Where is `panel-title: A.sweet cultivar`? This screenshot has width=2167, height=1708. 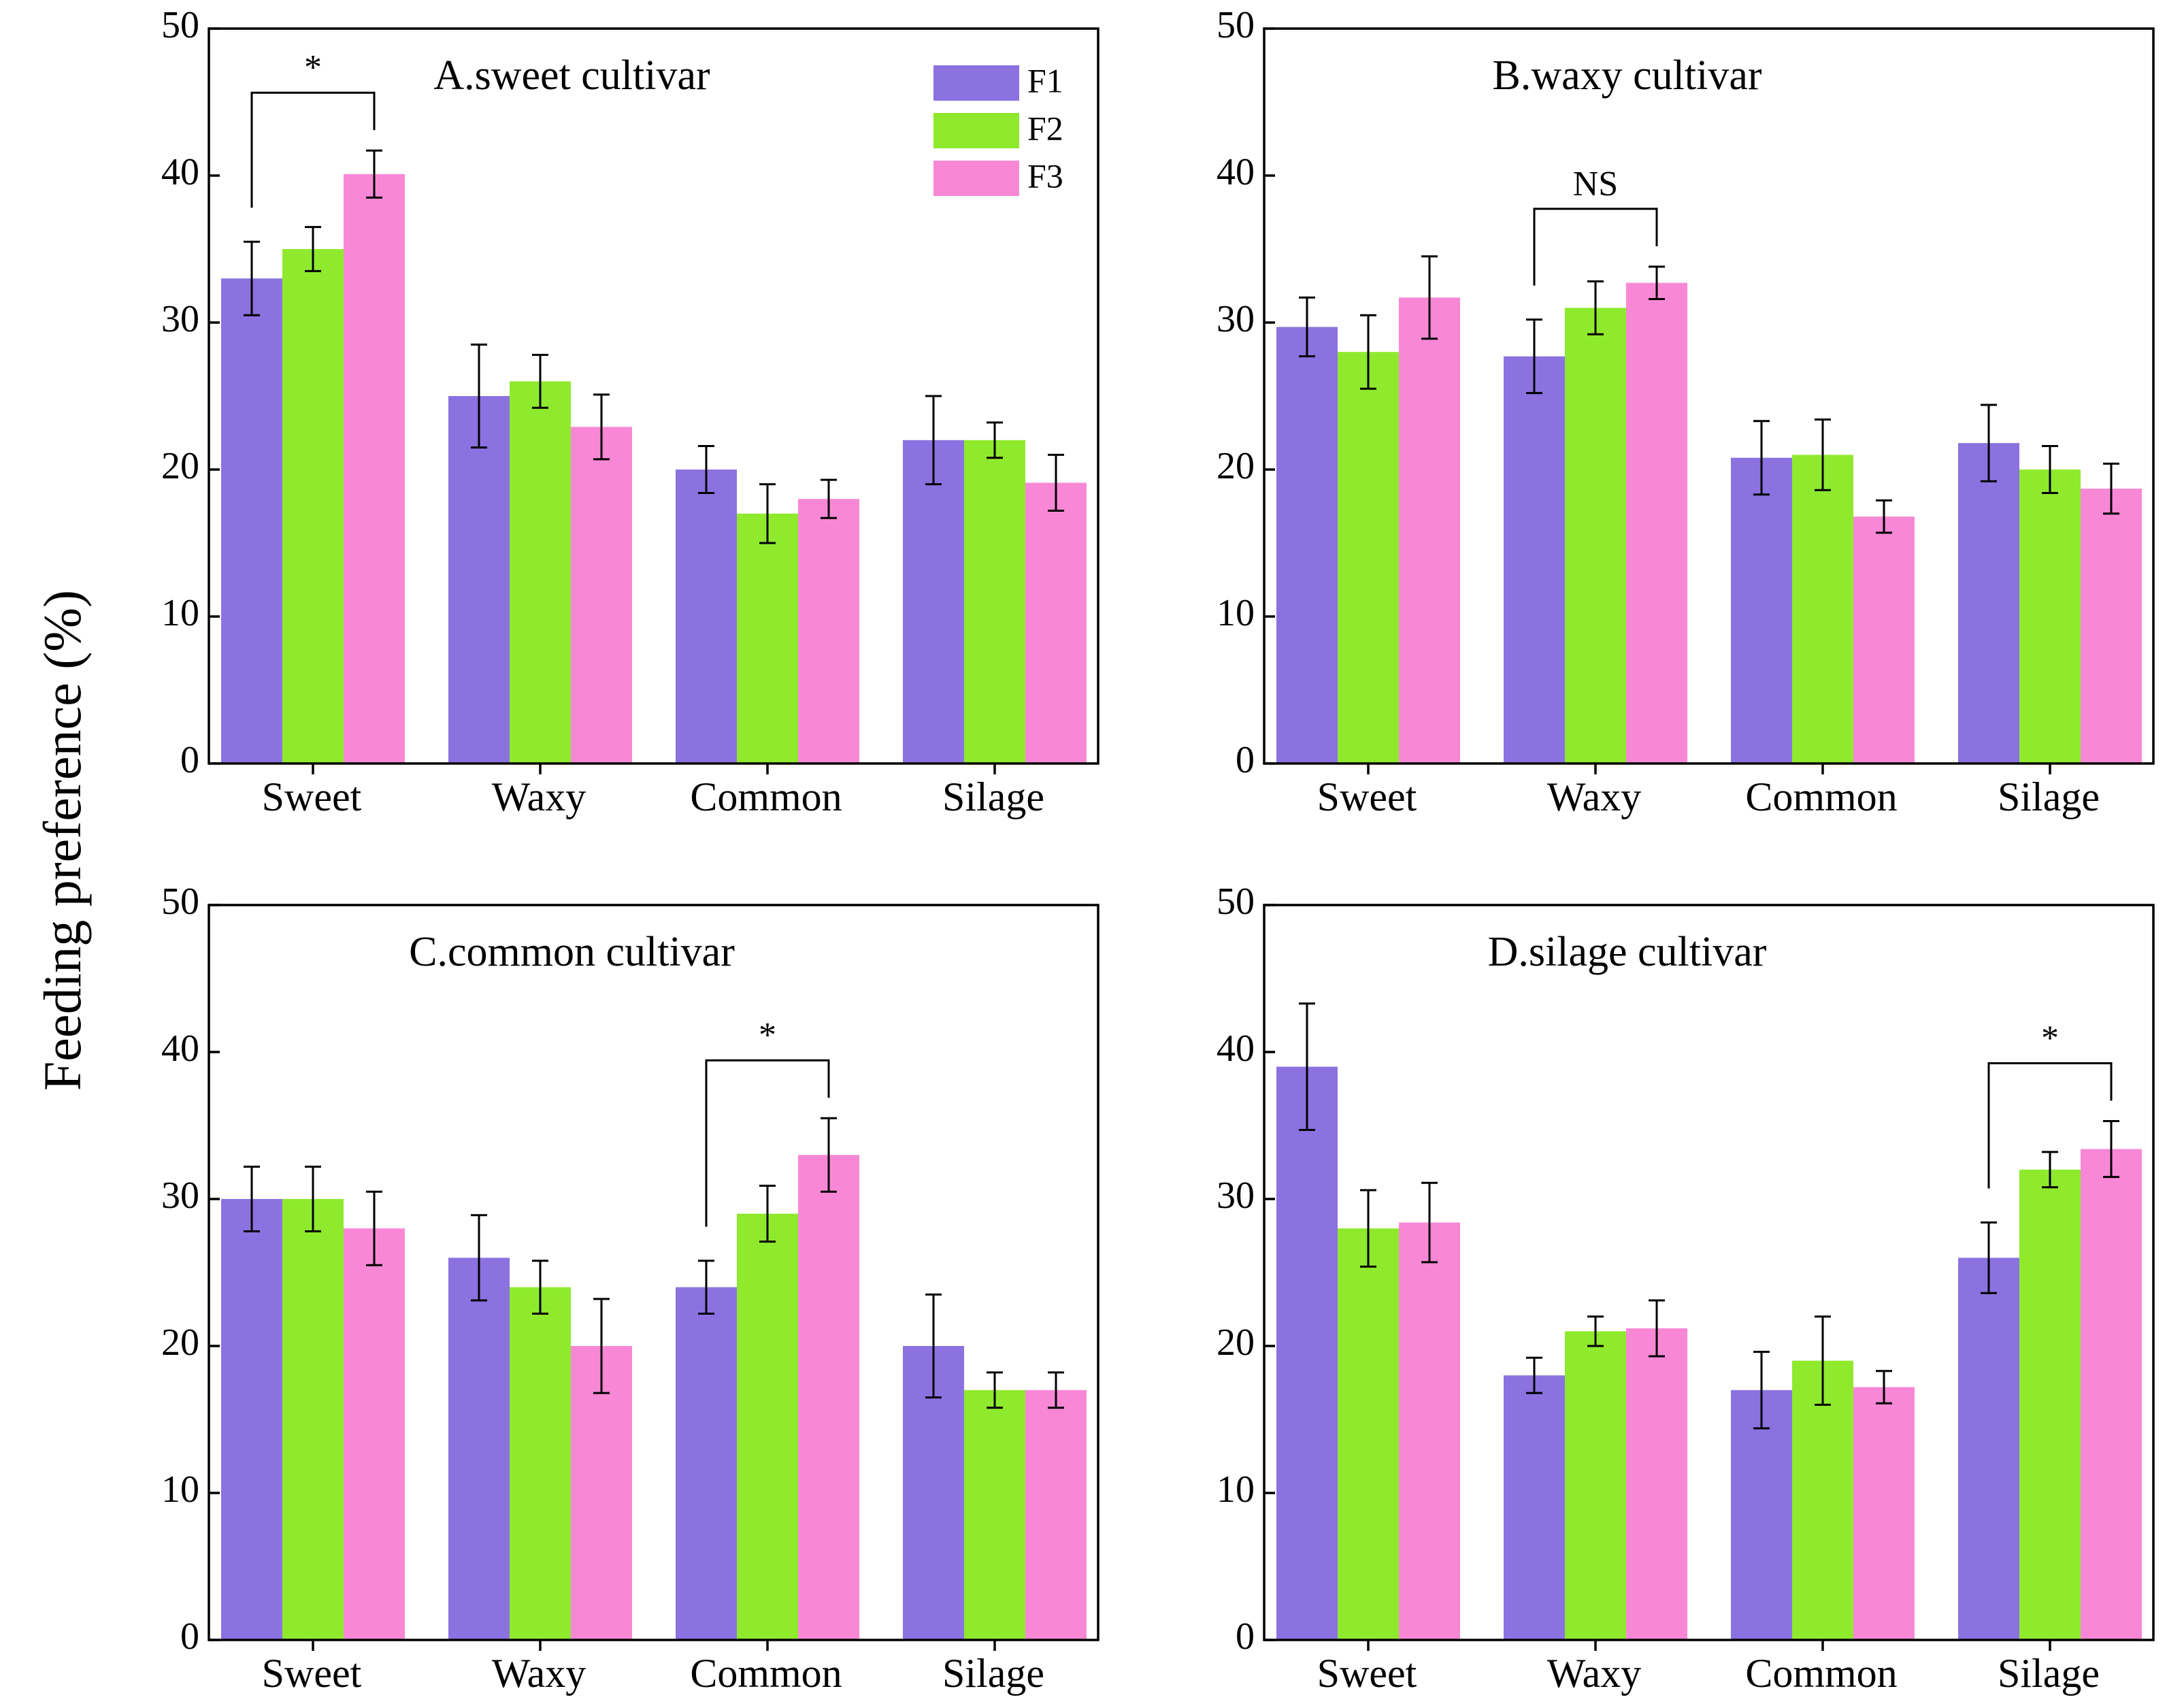 panel-title: A.sweet cultivar is located at coordinates (571, 75).